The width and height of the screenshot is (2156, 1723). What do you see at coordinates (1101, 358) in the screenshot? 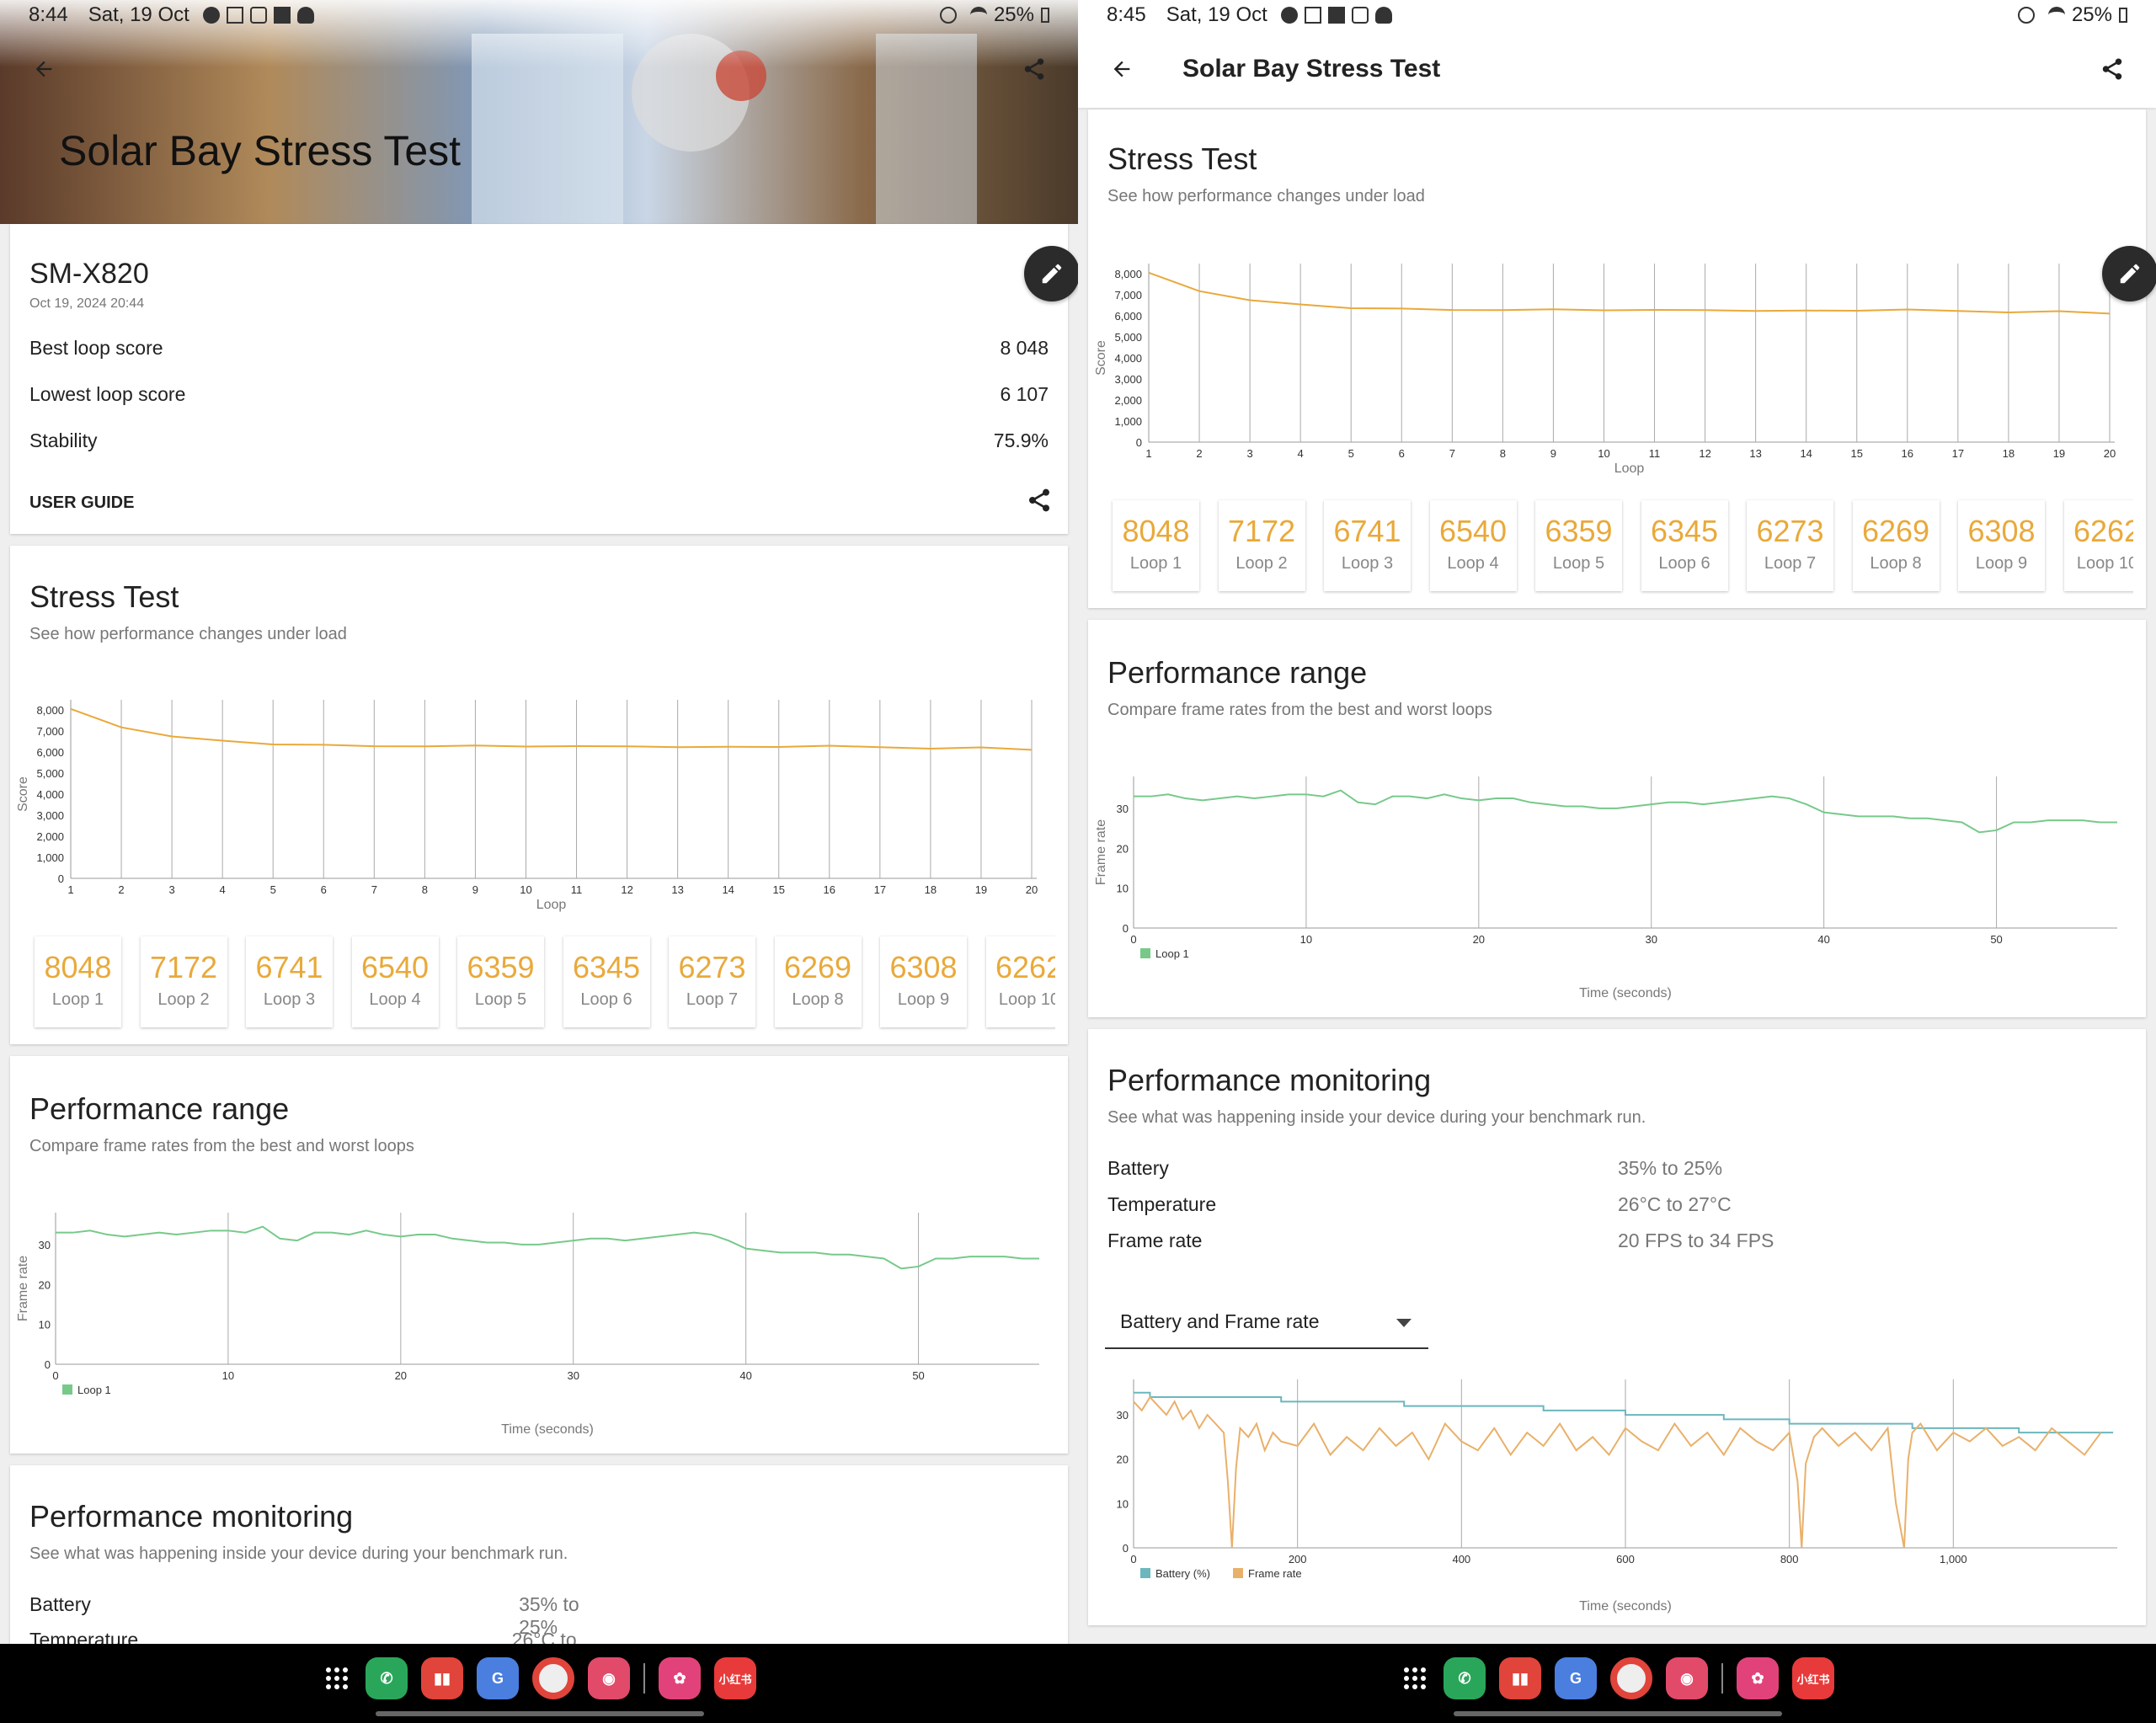
I see `y-axis-title: Score` at bounding box center [1101, 358].